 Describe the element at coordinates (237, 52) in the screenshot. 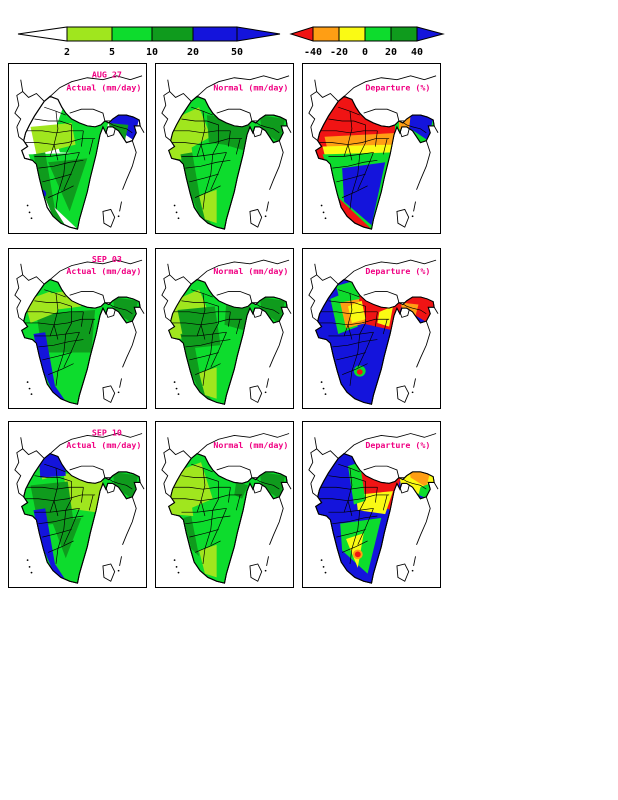

I see `colorbar-tick-label: 50` at that location.